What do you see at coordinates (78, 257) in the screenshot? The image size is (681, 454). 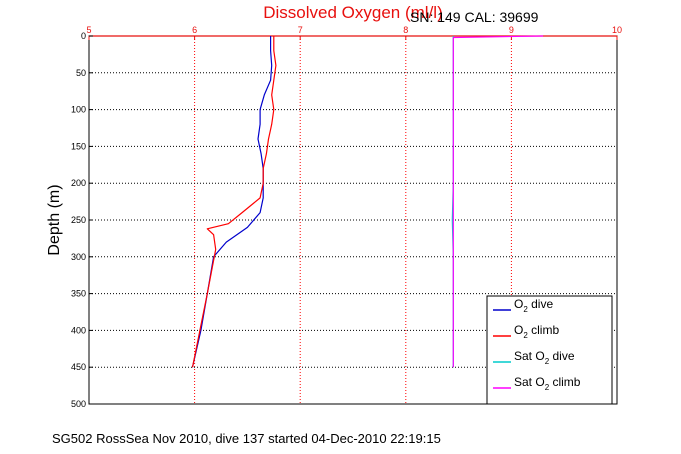 I see `y-tick-label: 300` at bounding box center [78, 257].